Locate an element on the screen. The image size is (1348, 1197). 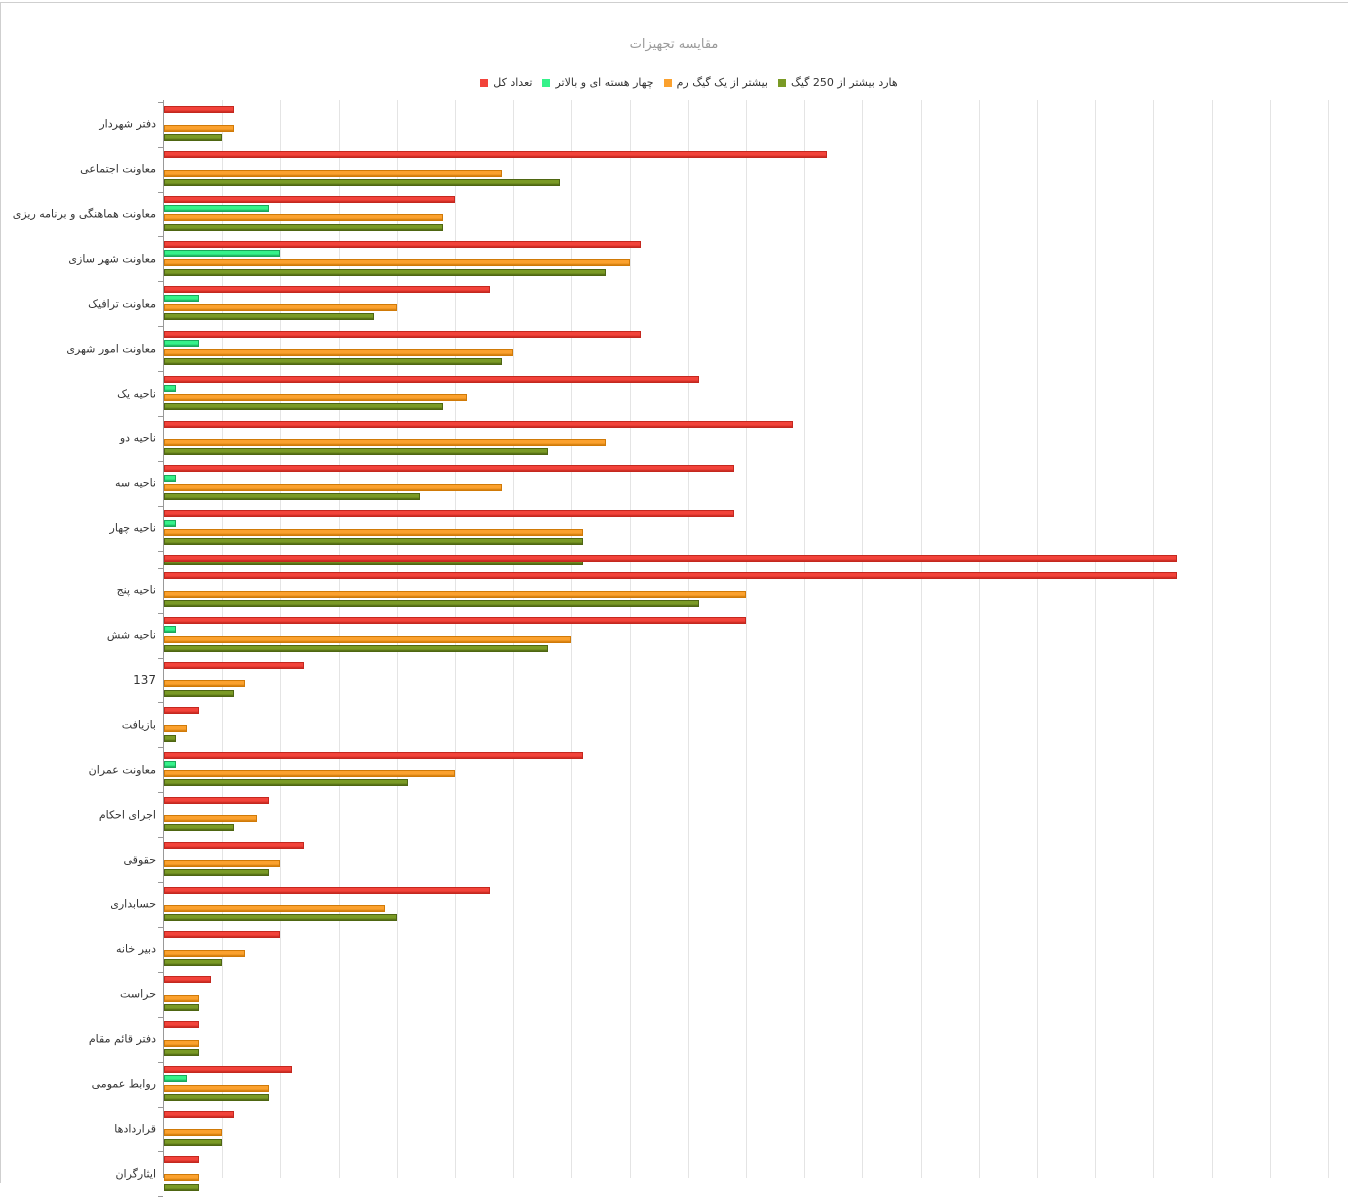
legend-item-quad-core: چهار هسته ای و بالاتر is located at coordinates (598, 82).